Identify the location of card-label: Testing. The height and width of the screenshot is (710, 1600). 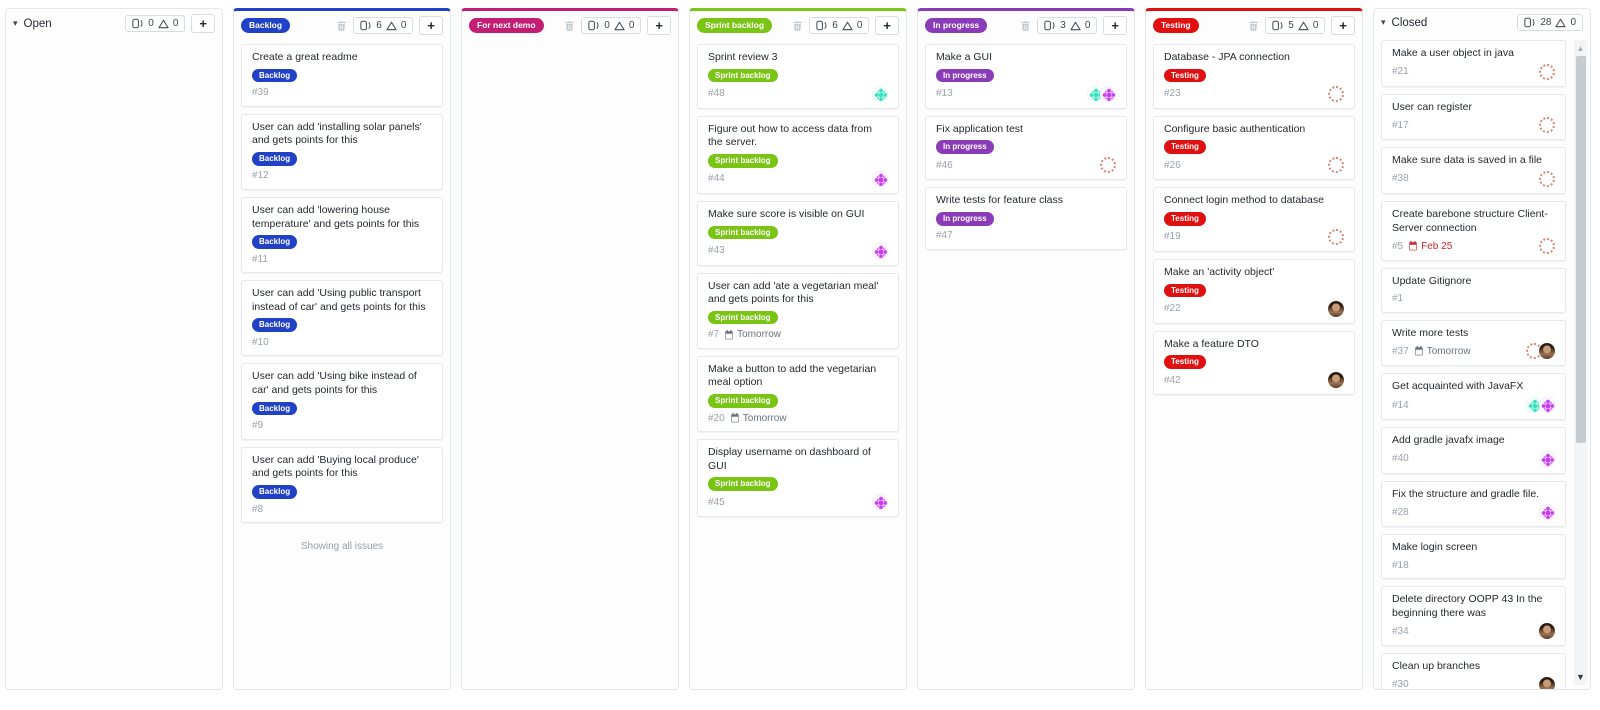
(1185, 75).